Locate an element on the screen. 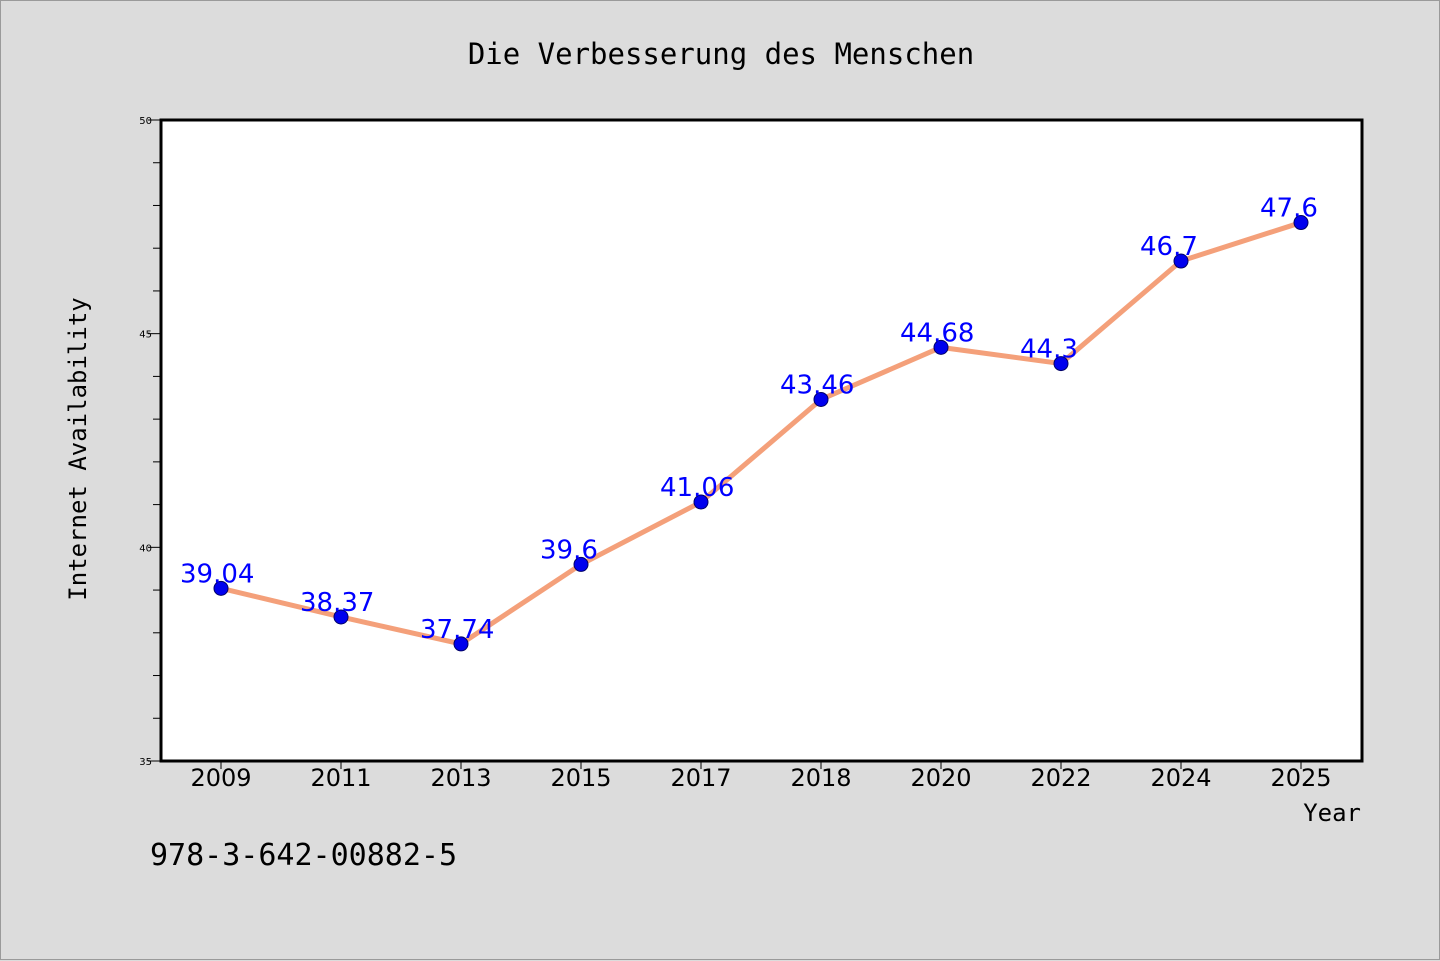 Image resolution: width=1440 pixels, height=961 pixels. data-label: 44.3 is located at coordinates (1049, 350).